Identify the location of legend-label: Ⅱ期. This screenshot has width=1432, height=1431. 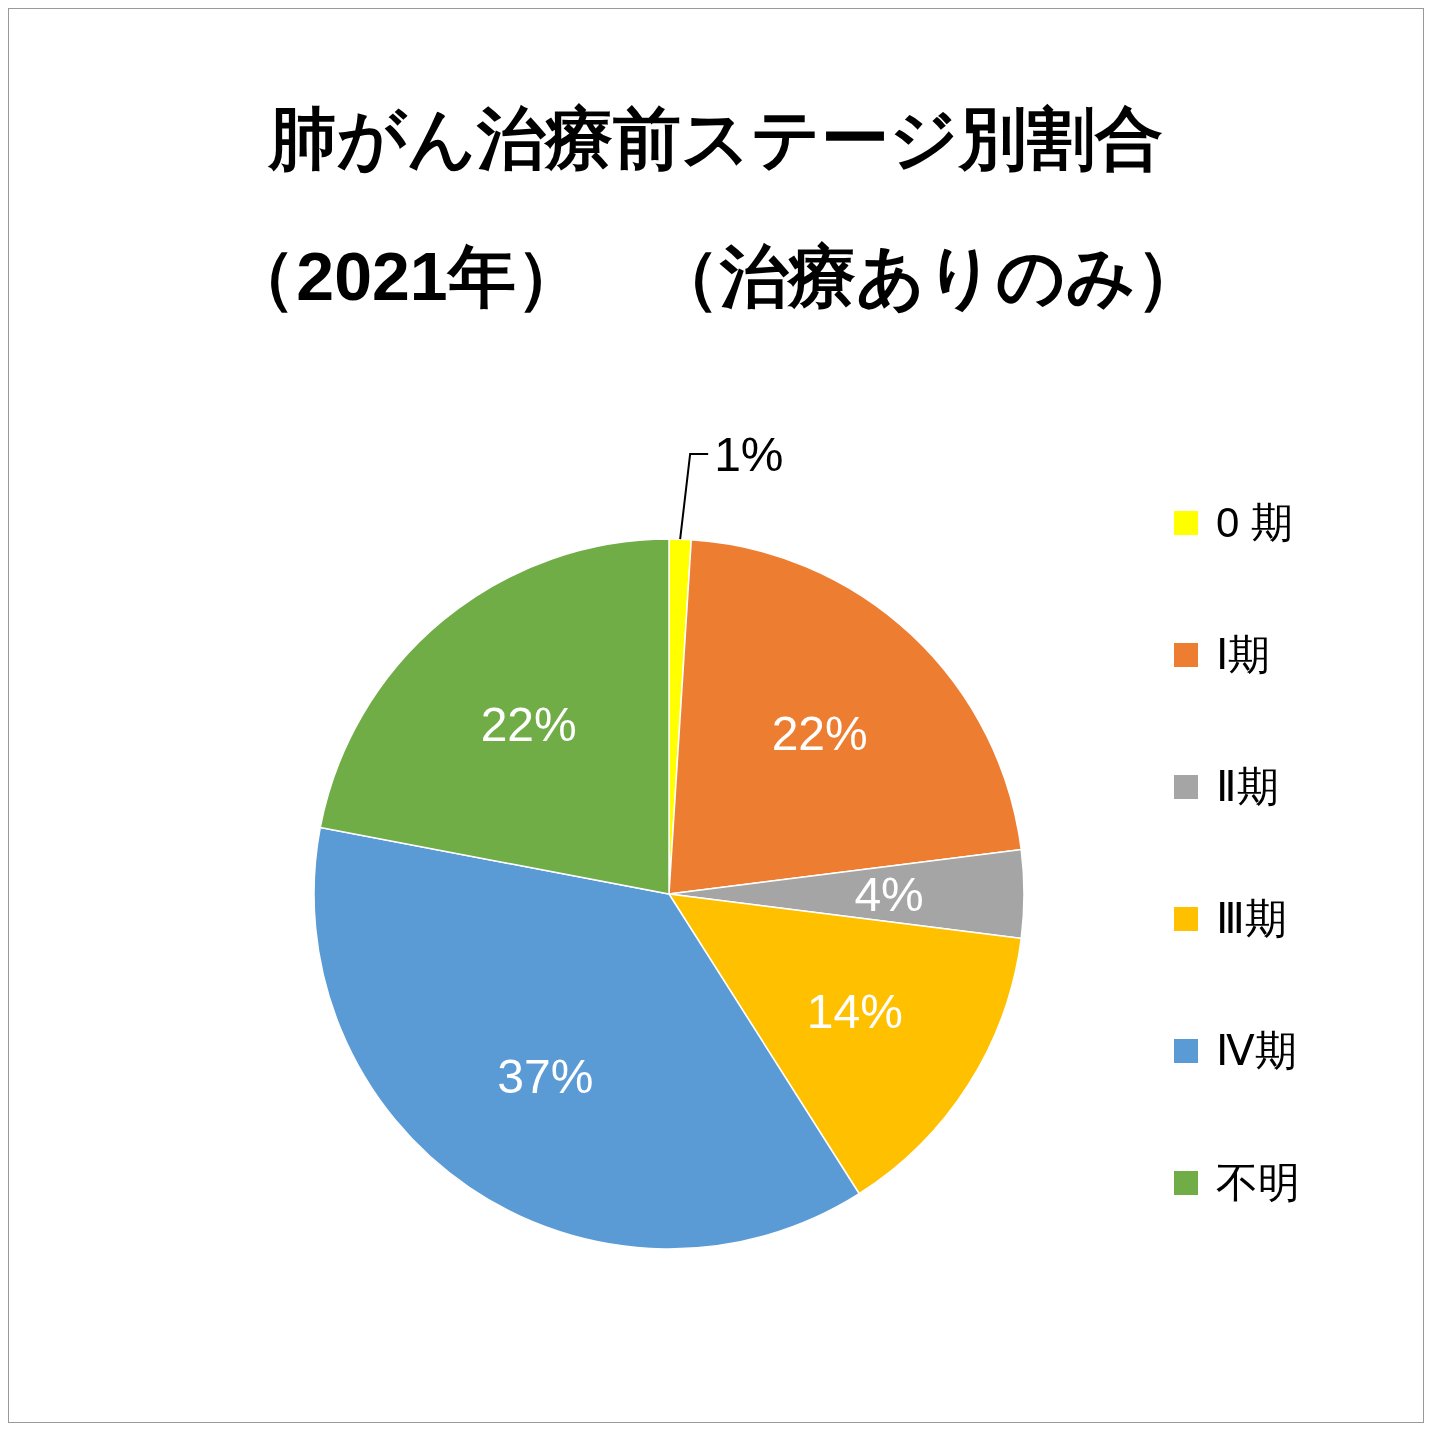
(1247, 787).